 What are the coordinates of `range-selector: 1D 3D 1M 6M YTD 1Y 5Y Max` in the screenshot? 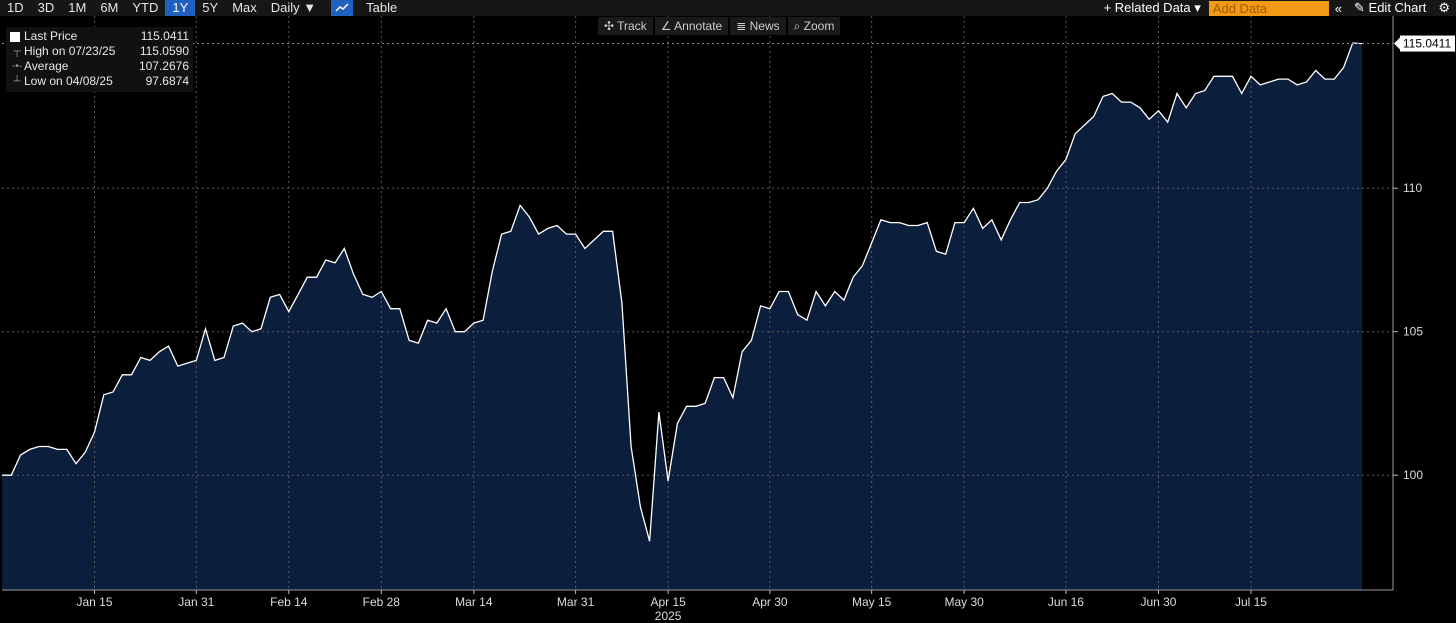 It's located at (132, 8).